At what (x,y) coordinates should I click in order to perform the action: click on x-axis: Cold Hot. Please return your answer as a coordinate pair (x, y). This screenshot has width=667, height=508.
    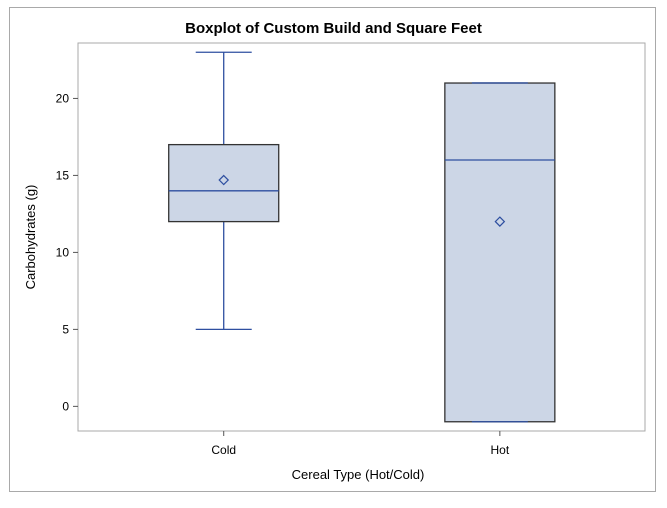
    Looking at the image, I should click on (360, 444).